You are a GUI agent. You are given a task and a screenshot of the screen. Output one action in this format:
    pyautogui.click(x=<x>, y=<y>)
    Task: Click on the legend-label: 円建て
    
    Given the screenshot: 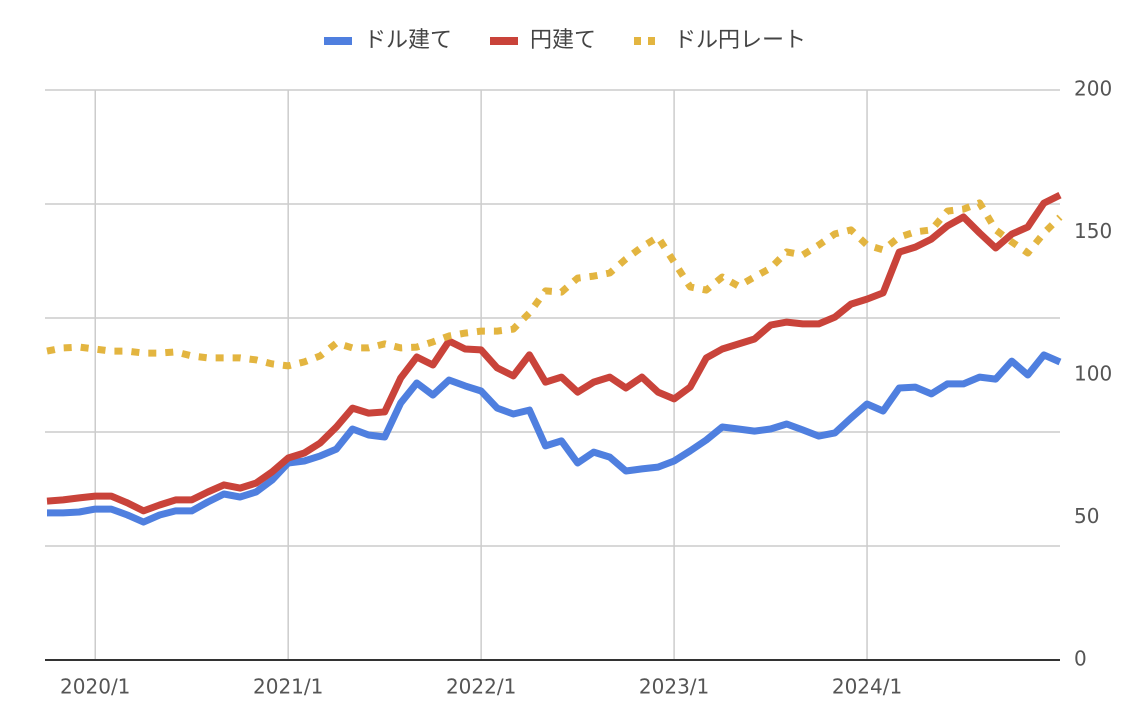 What is the action you would take?
    pyautogui.click(x=563, y=40)
    